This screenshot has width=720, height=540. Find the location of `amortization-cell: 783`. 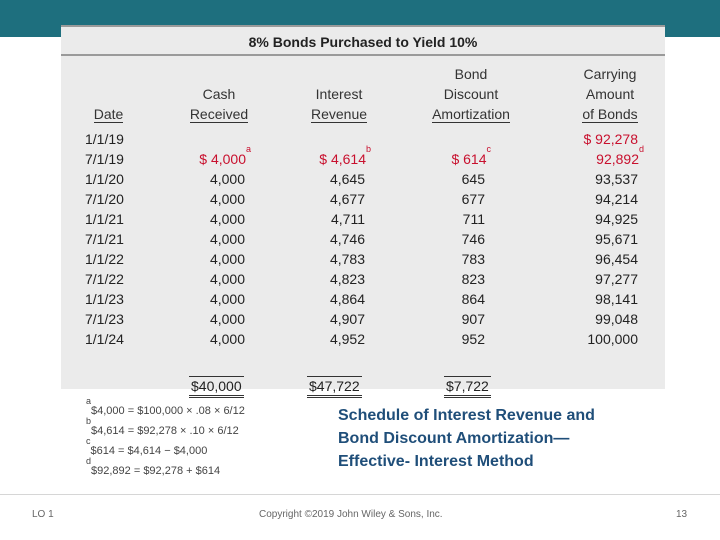

amortization-cell: 783 is located at coordinates (461, 259).